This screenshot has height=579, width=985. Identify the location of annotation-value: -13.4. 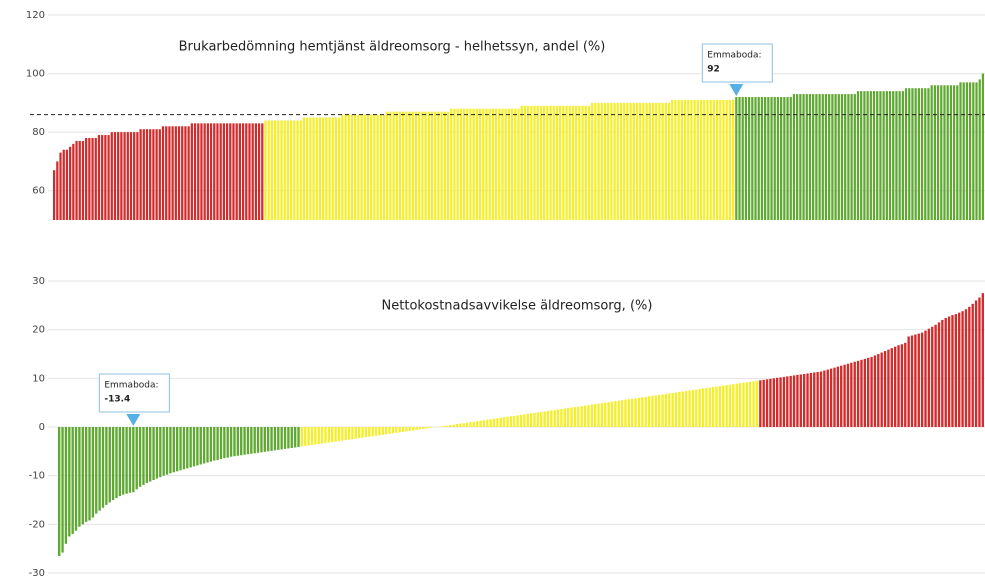
(117, 400).